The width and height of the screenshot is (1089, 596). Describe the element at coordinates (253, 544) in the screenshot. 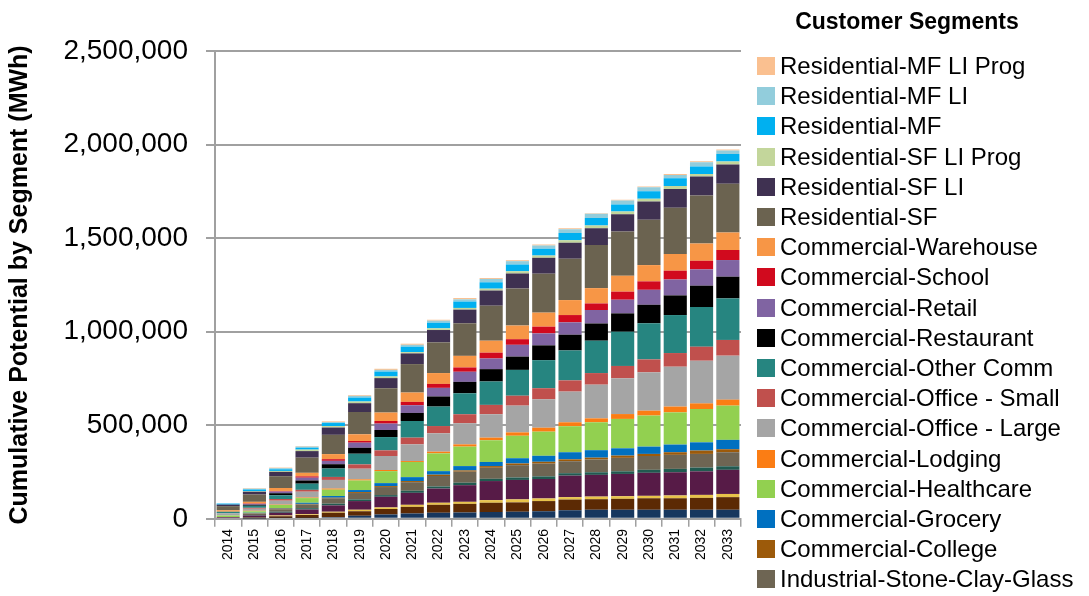

I see `x-tick-label: 2015` at that location.